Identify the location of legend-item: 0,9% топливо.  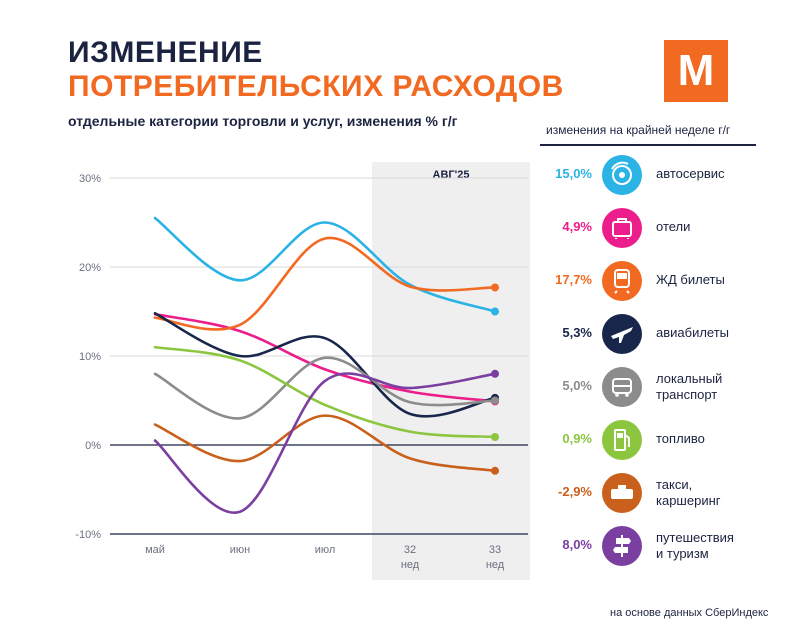
(660, 440).